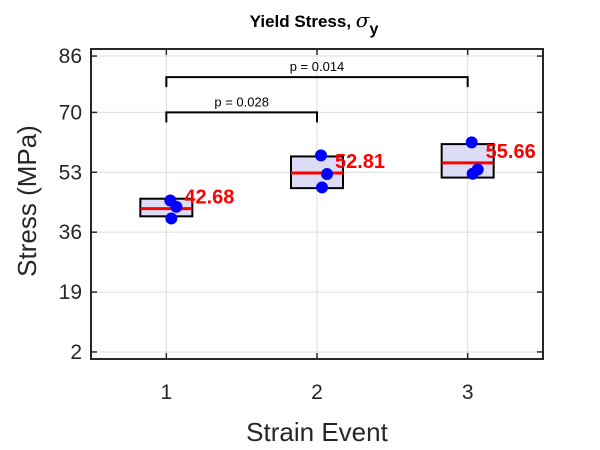 The width and height of the screenshot is (600, 450). What do you see at coordinates (70, 56) in the screenshot?
I see `y-tick-label: 86` at bounding box center [70, 56].